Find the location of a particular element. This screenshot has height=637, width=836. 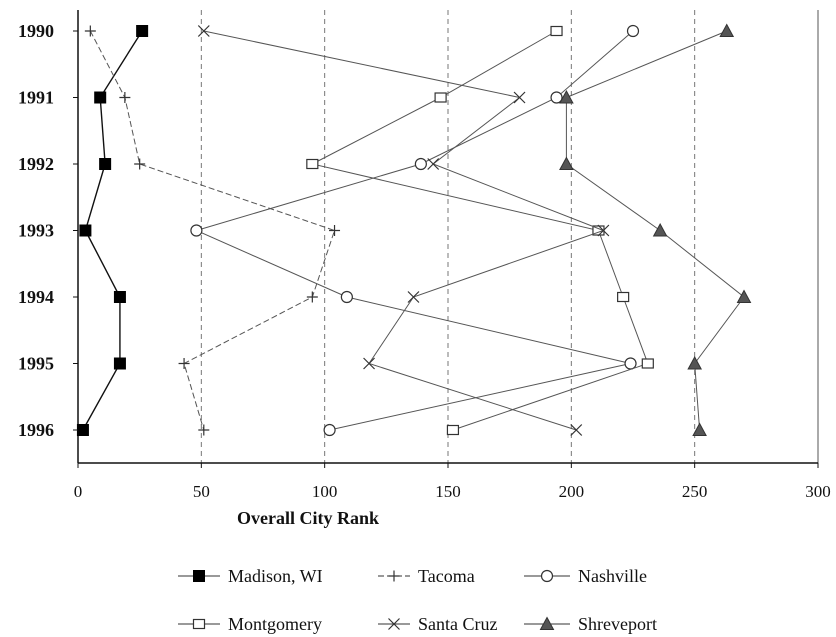

point-tacoma-1995 is located at coordinates (184, 363).